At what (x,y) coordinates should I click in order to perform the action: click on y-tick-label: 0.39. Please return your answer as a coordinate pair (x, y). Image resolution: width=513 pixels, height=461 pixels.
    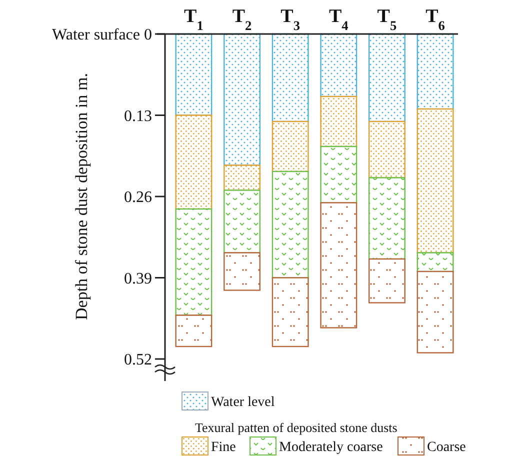
    Looking at the image, I should click on (138, 279).